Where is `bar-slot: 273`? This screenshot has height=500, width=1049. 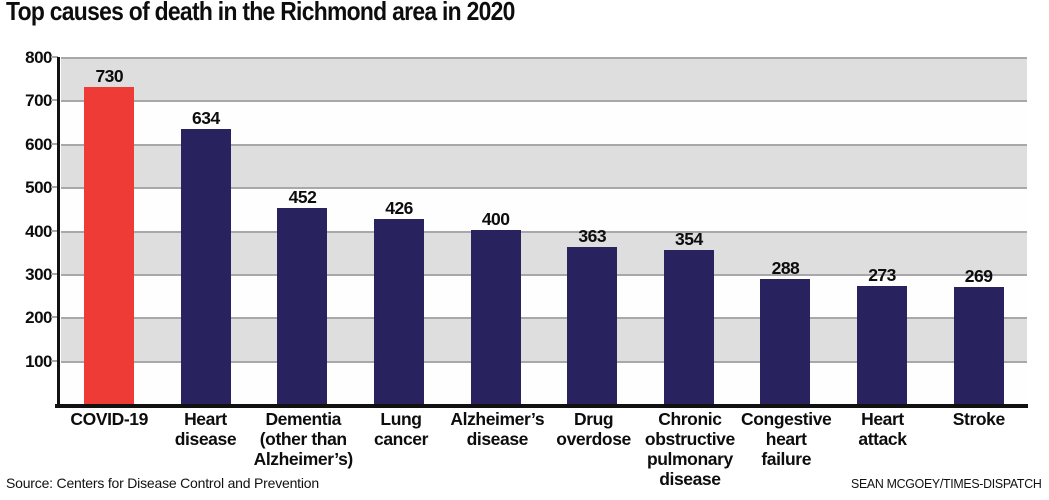
bar-slot: 273 is located at coordinates (882, 230).